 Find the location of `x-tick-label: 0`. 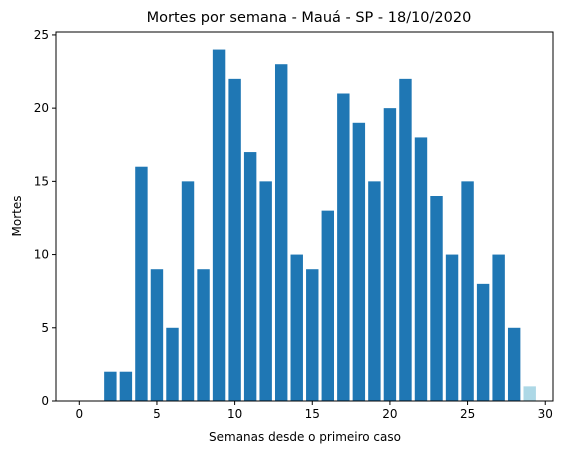

x-tick-label: 0 is located at coordinates (79, 414).